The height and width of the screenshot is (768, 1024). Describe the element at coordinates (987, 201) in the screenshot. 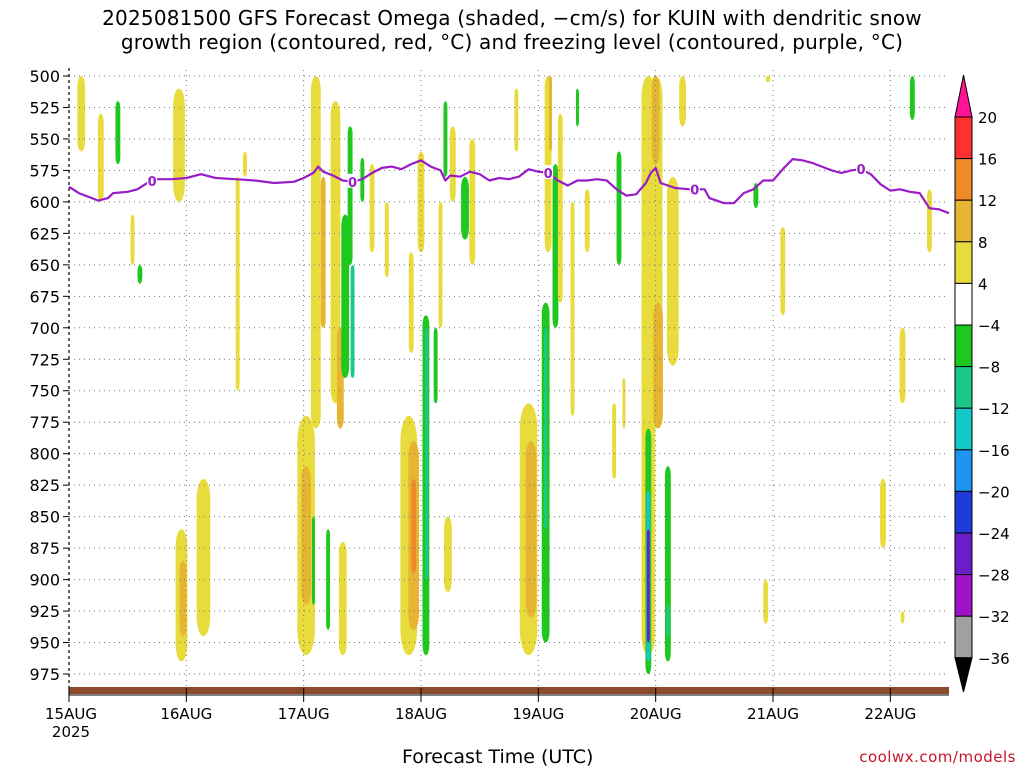

I see `colorbar-label: 12` at that location.